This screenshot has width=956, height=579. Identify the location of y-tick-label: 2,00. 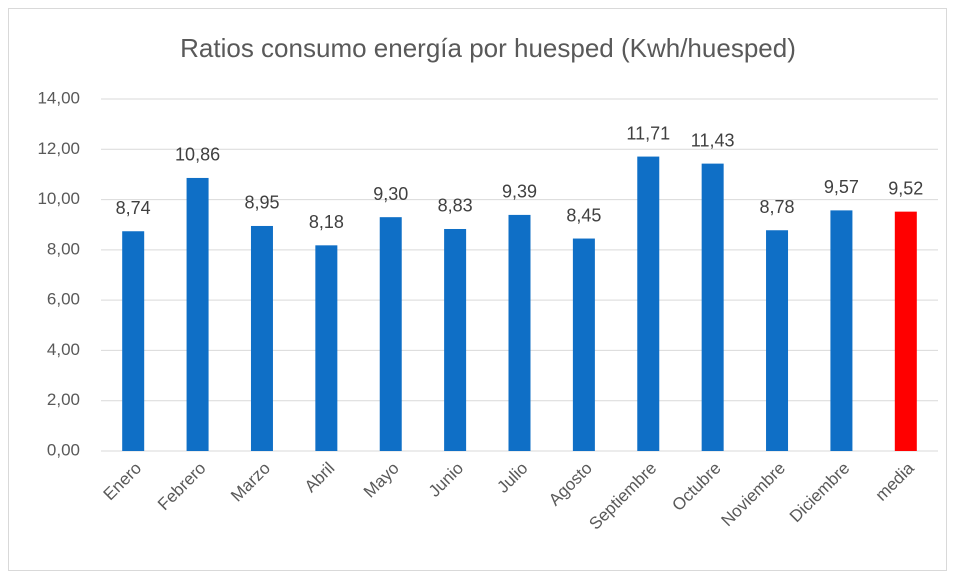
(63, 399).